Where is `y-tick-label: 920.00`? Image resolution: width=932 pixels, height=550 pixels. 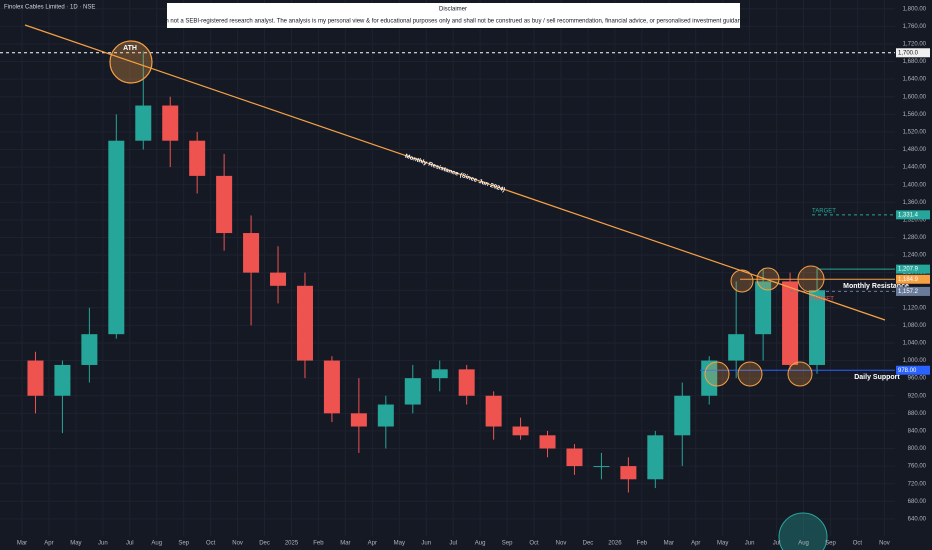
y-tick-label: 920.00 is located at coordinates (917, 396).